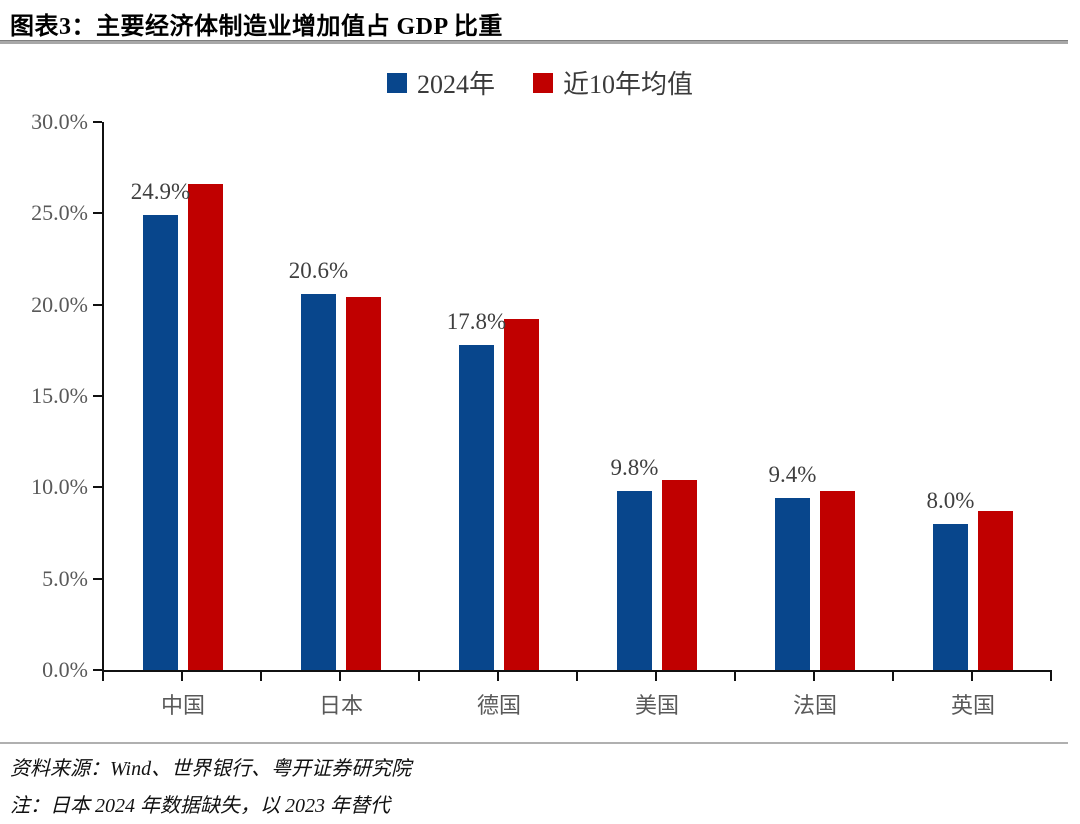  What do you see at coordinates (634, 467) in the screenshot?
I see `bar-value-label: 9.8%` at bounding box center [634, 467].